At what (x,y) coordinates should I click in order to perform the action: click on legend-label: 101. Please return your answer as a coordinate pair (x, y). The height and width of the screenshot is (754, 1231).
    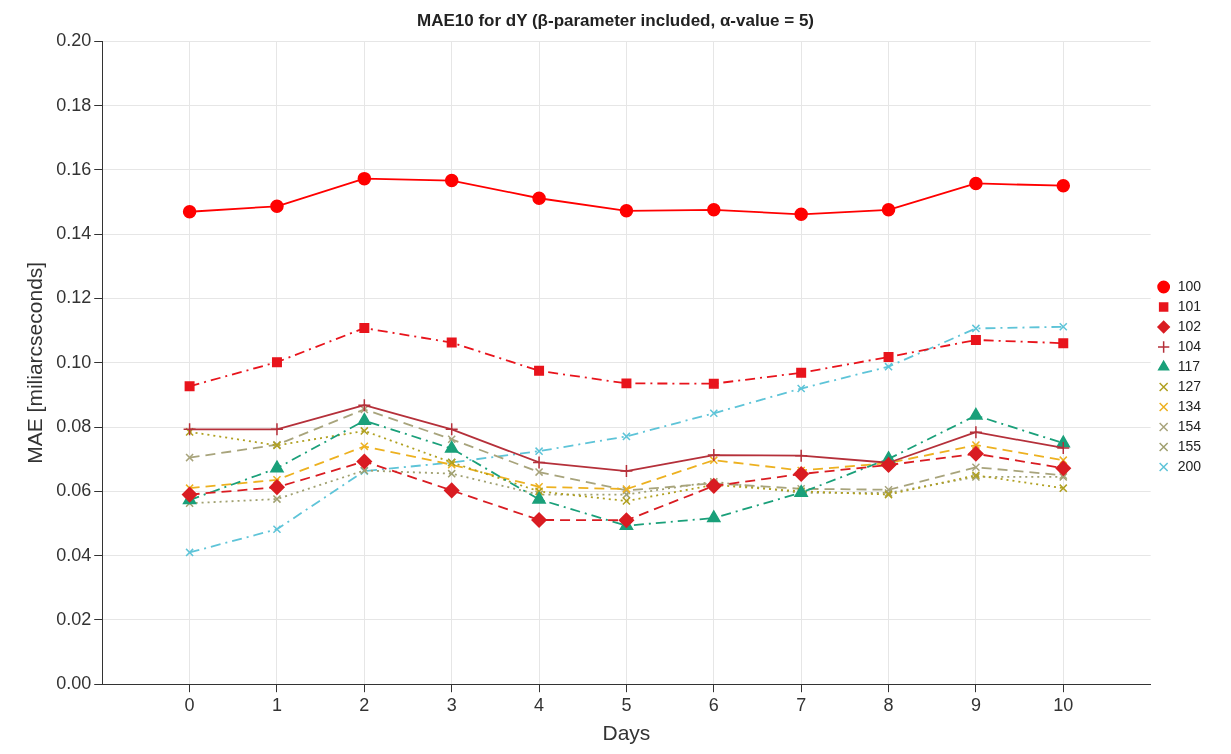
    Looking at the image, I should click on (1189, 305).